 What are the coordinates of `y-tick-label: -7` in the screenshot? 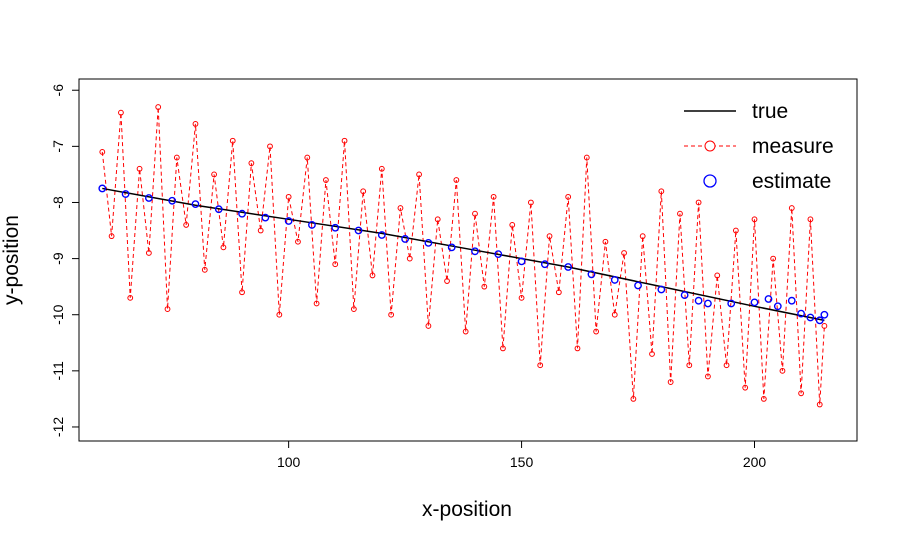 It's located at (58, 146).